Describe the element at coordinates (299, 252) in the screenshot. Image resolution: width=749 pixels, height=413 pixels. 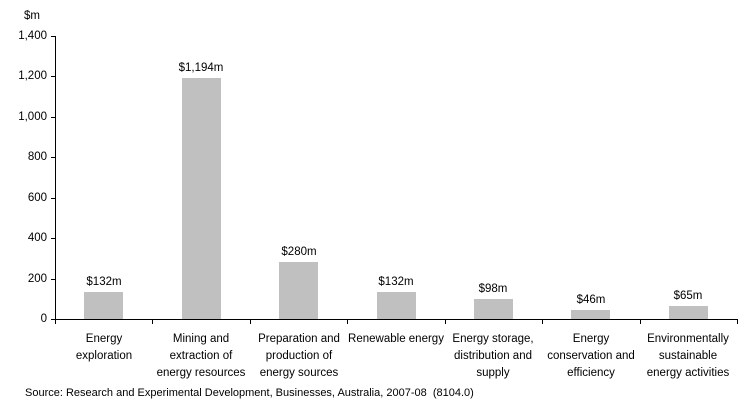
I see `bar-value-label: $280m` at that location.